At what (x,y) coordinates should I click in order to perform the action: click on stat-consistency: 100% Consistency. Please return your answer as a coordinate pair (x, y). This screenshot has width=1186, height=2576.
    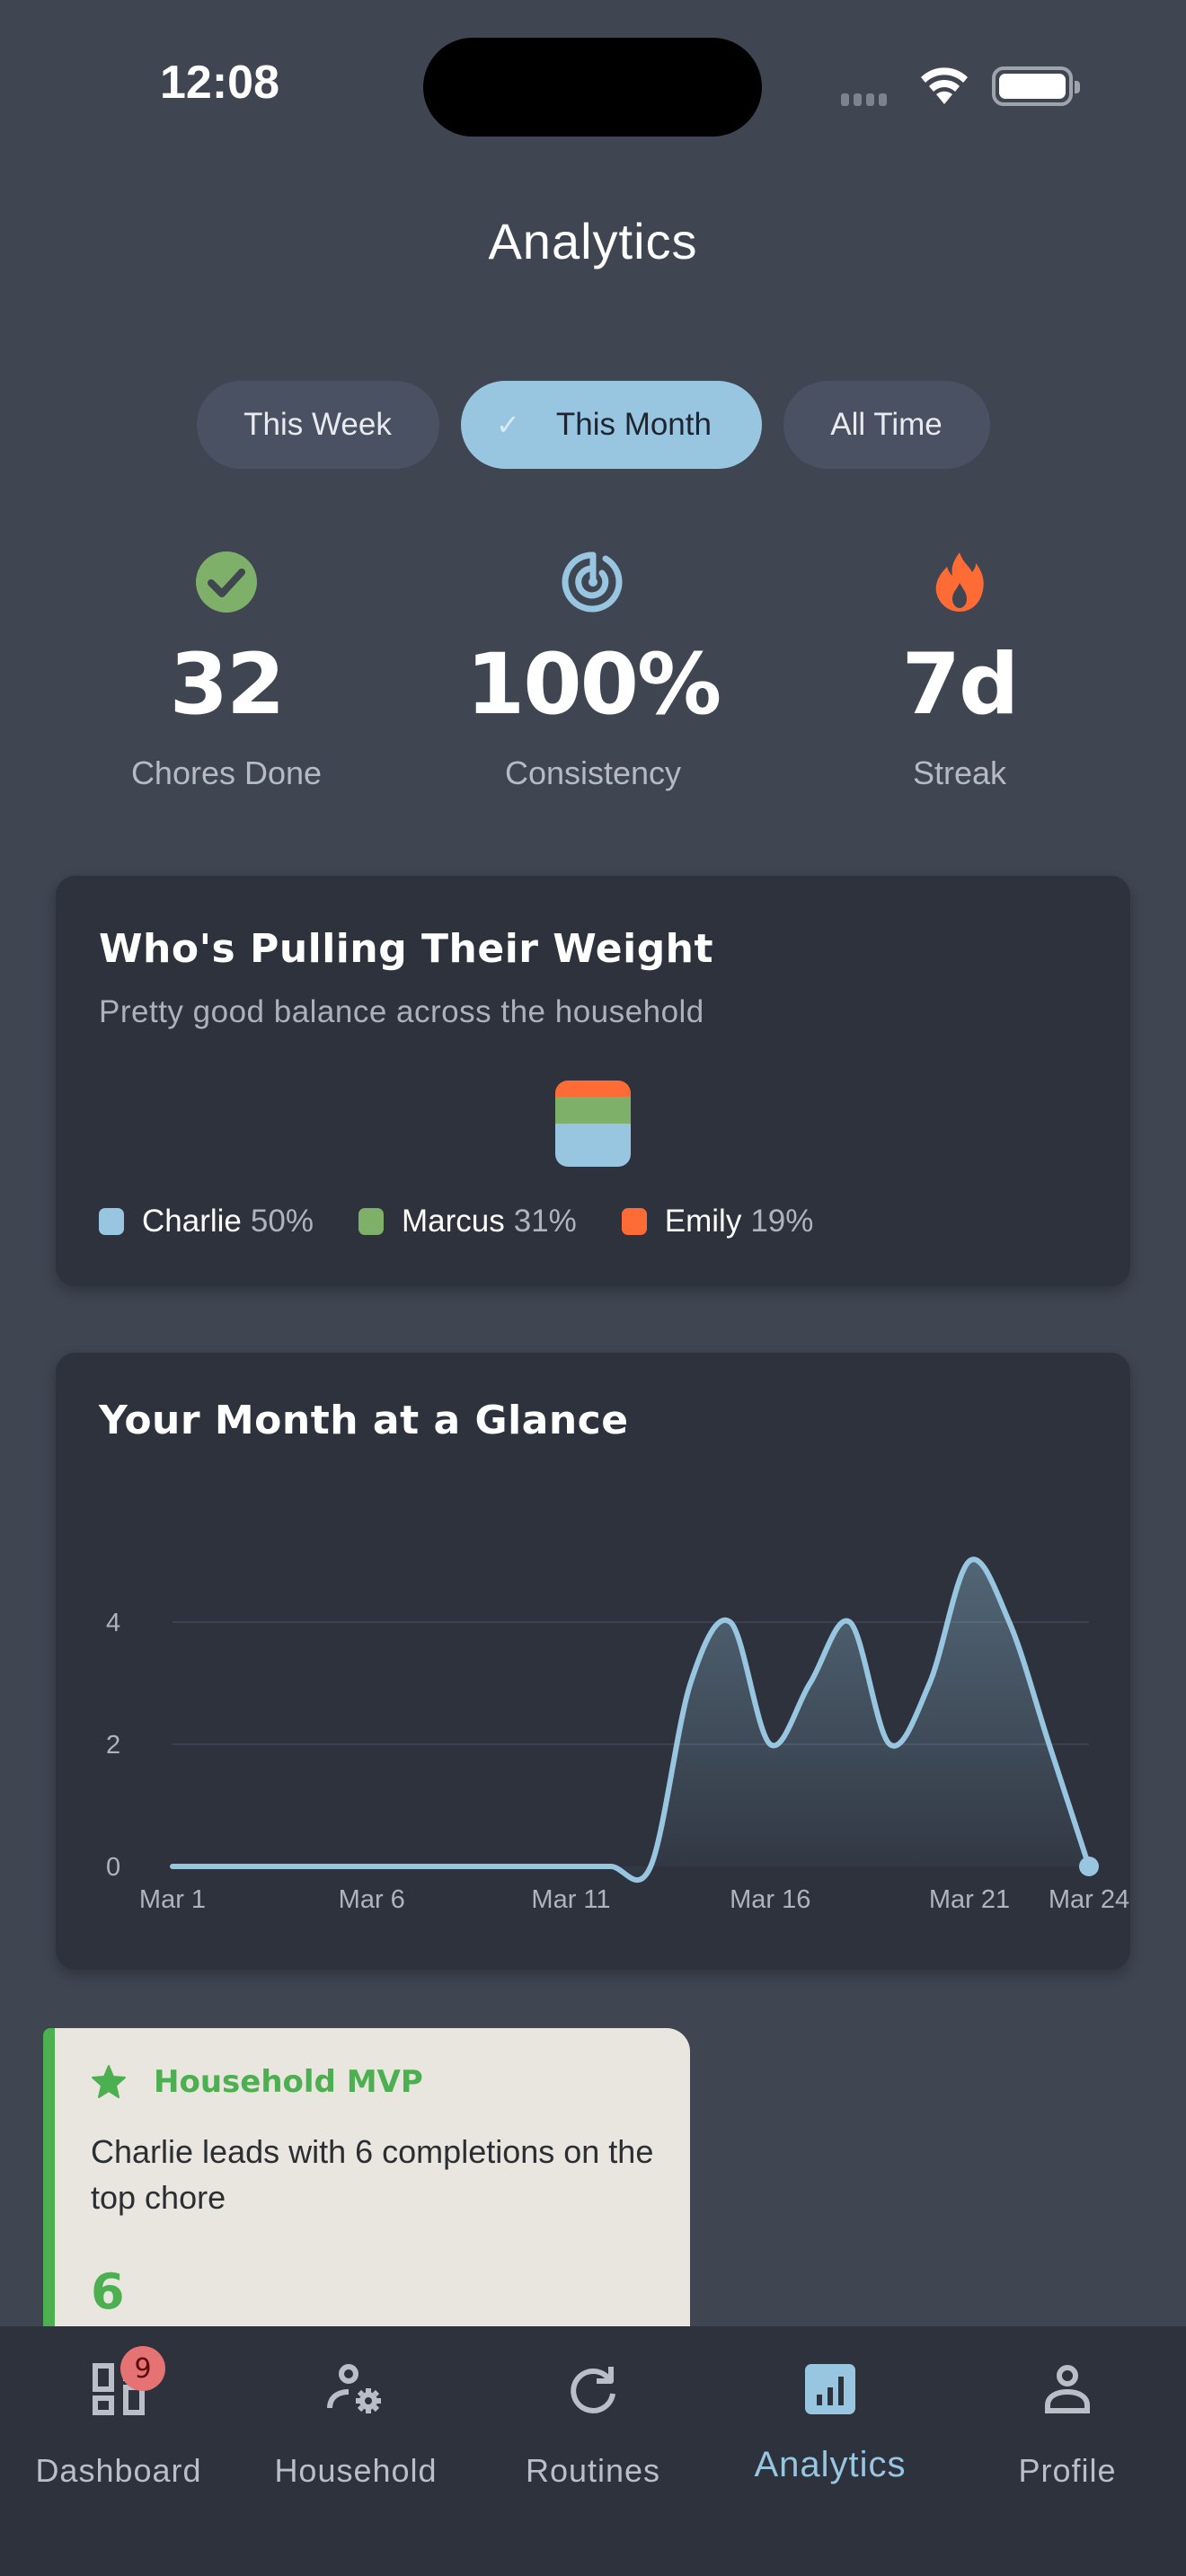
    Looking at the image, I should click on (593, 669).